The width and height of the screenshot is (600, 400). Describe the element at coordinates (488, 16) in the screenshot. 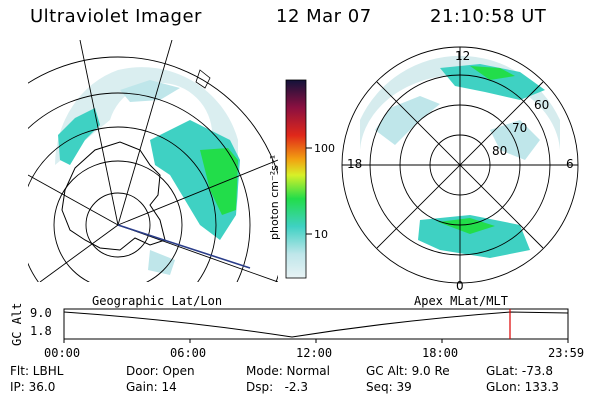

I see `time-label: 21:10:58 UT` at that location.